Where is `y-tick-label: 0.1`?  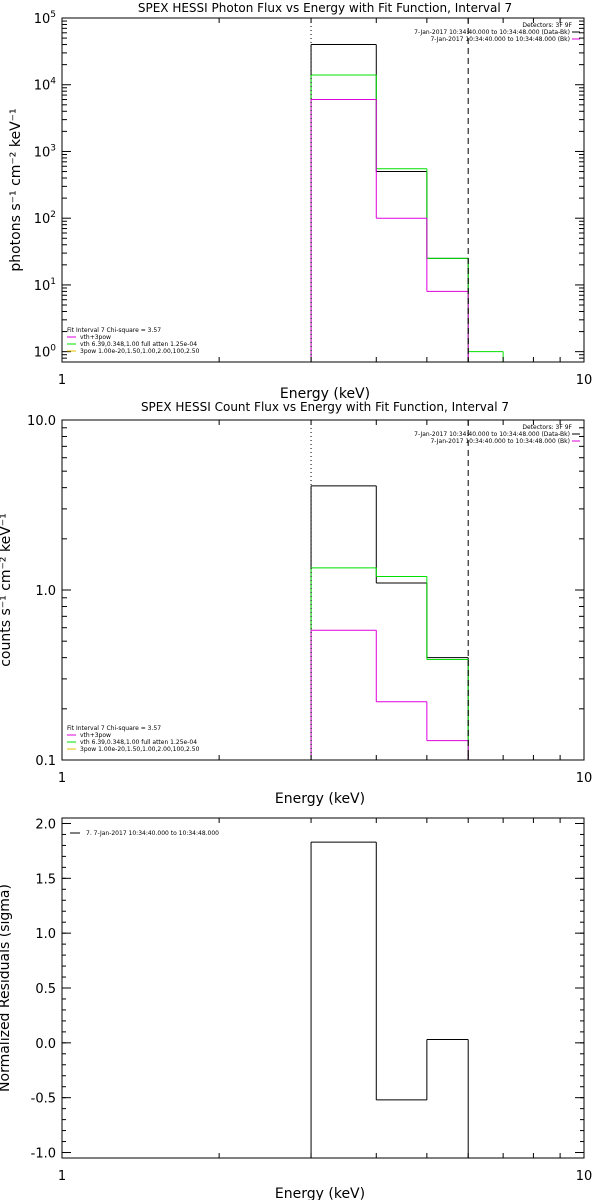 y-tick-label: 0.1 is located at coordinates (45, 761).